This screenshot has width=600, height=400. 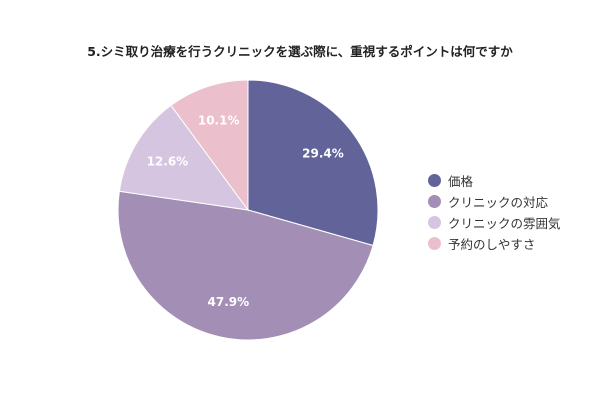 I want to click on chart-title: 5.シミ取り治療を行うクリニックを選ぶ際に、重視するポイントは何ですか, so click(x=300, y=51).